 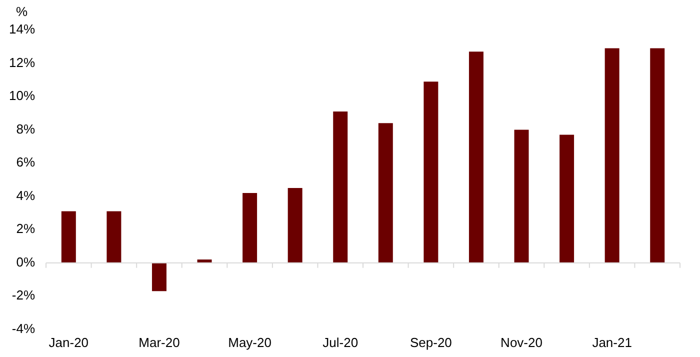 I want to click on x-tick-label: Sep-20, so click(x=431, y=342).